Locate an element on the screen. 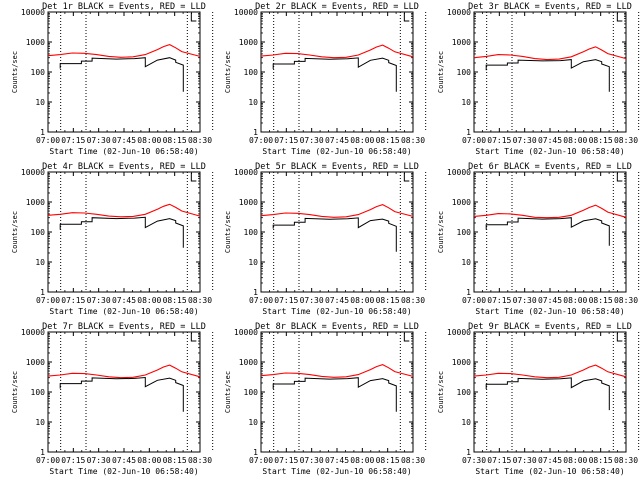  panel-title: Det 5r BLACK = Events, RED = LLD is located at coordinates (337, 167).